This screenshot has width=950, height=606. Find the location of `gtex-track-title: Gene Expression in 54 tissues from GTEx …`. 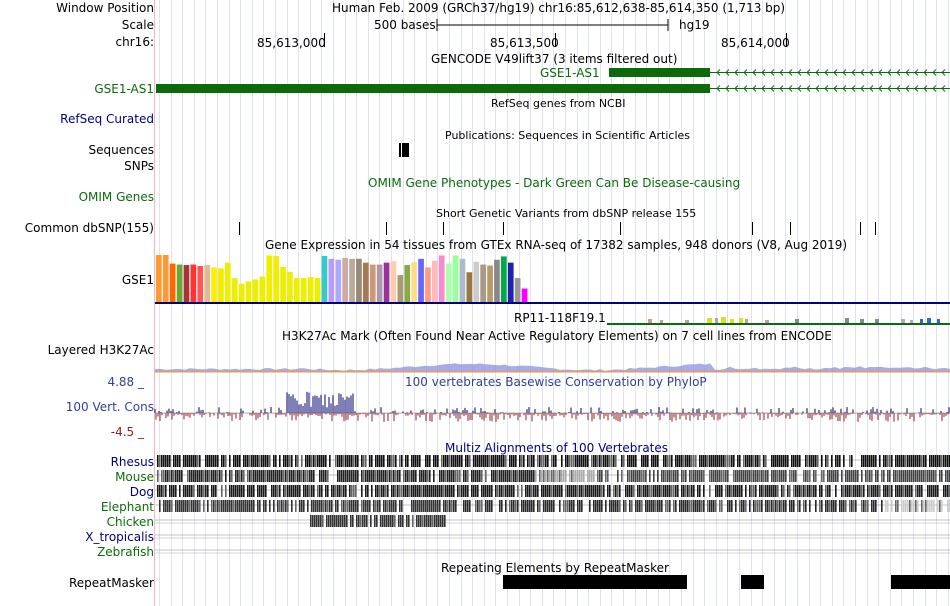

gtex-track-title: Gene Expression in 54 tissues from GTEx … is located at coordinates (556, 245).